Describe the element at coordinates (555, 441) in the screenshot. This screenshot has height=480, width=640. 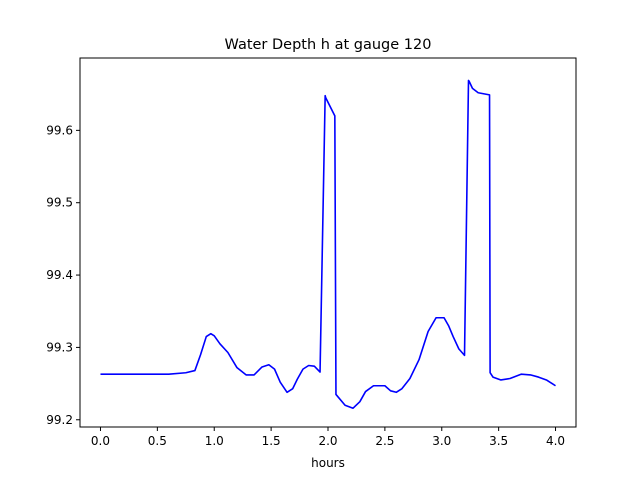
I see `x-tick-label: 4.0` at that location.